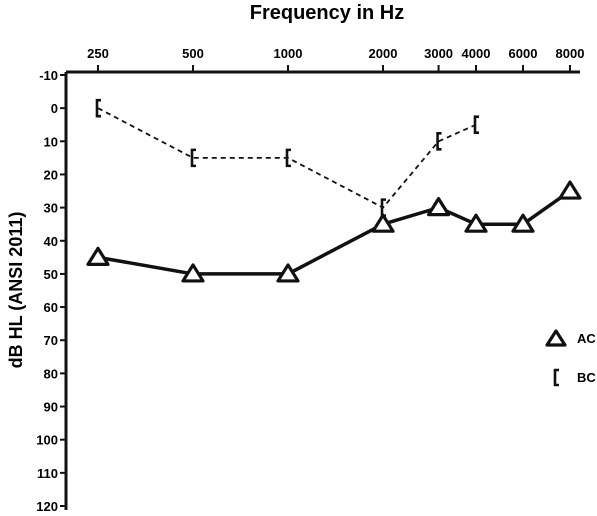  What do you see at coordinates (523, 53) in the screenshot?
I see `x-tick-label: 6000` at bounding box center [523, 53].